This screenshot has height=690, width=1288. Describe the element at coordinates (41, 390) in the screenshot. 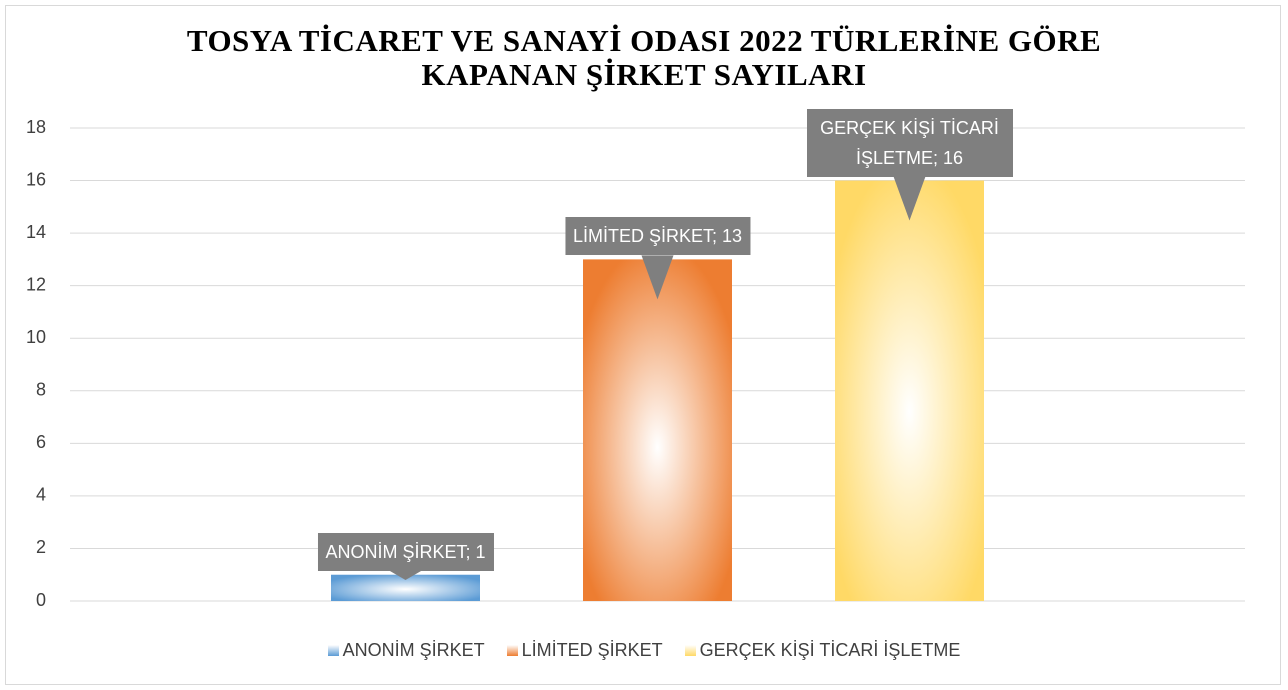

I see `y-tick-label: 8` at that location.